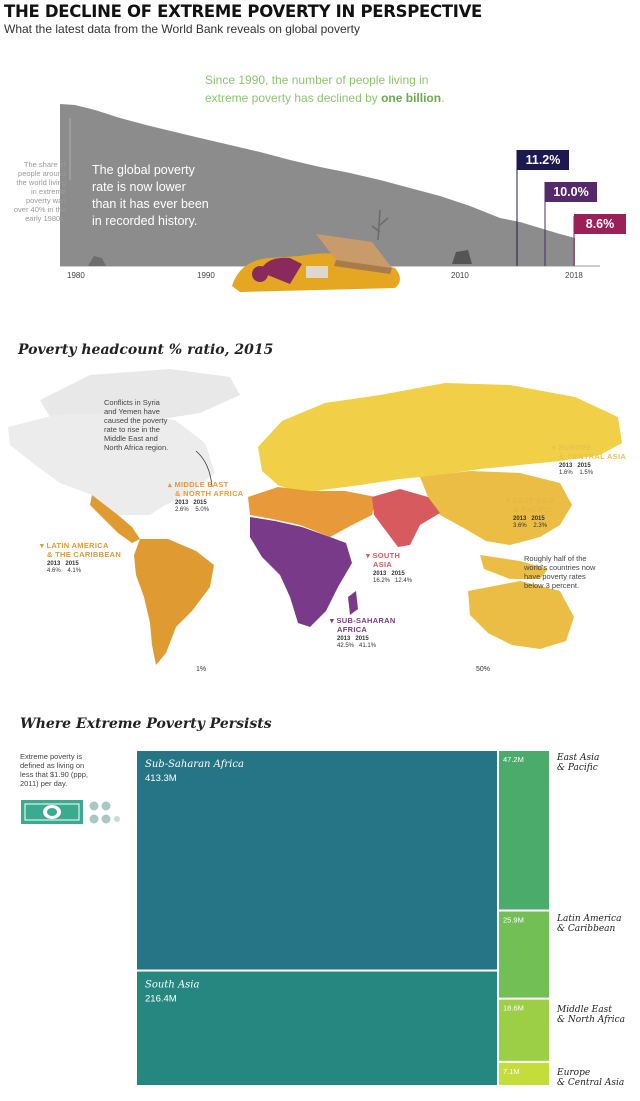 The height and width of the screenshot is (1101, 640). I want to click on headline-bold: one billion, so click(411, 98).